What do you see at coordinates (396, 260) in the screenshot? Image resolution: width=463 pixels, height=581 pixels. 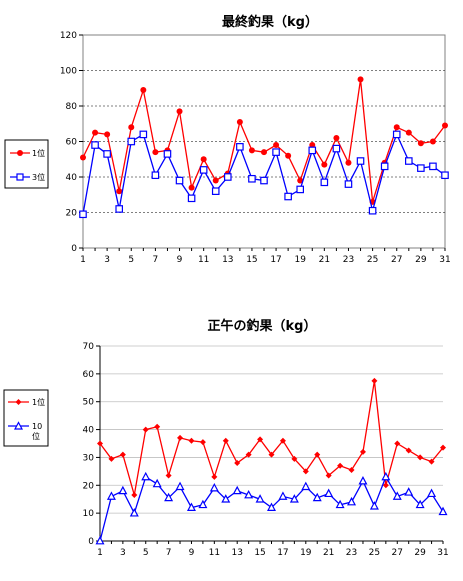 I see `x-tick-label: 27` at bounding box center [396, 260].